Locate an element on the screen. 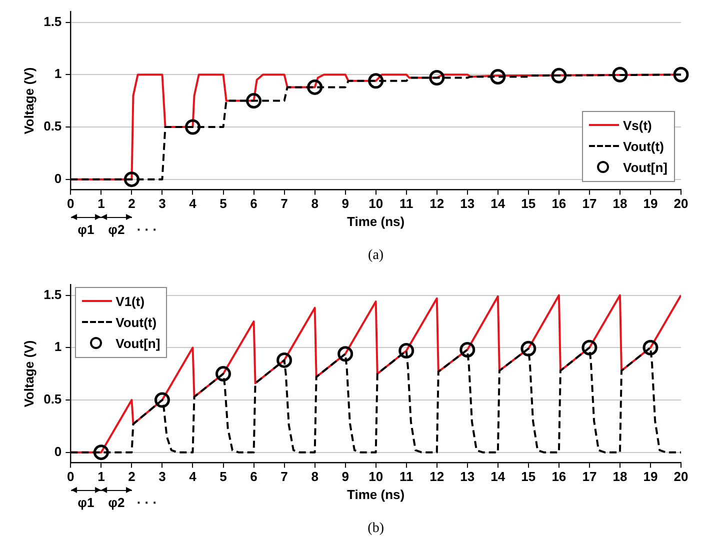  legend-label: Vs(t) is located at coordinates (637, 125).